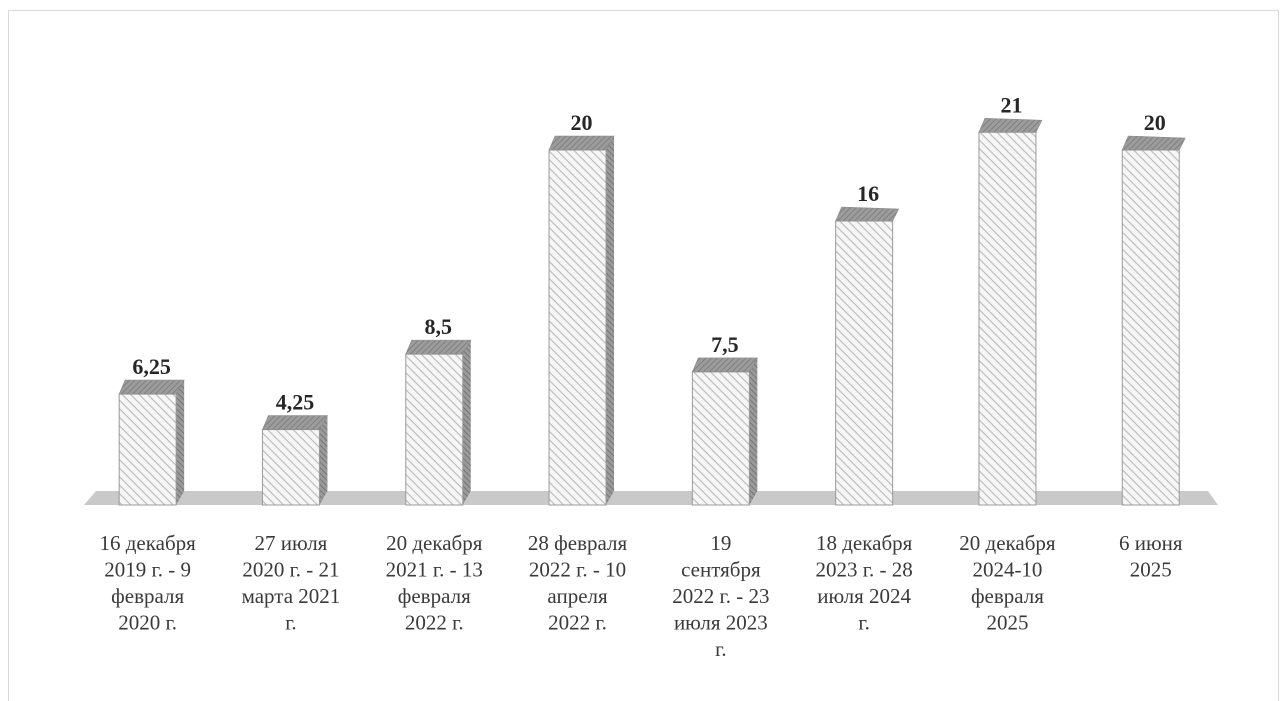  What do you see at coordinates (147, 583) in the screenshot?
I see `category-label: 16 декабря 2019 г. - 9 февраля 2020 г.` at bounding box center [147, 583].